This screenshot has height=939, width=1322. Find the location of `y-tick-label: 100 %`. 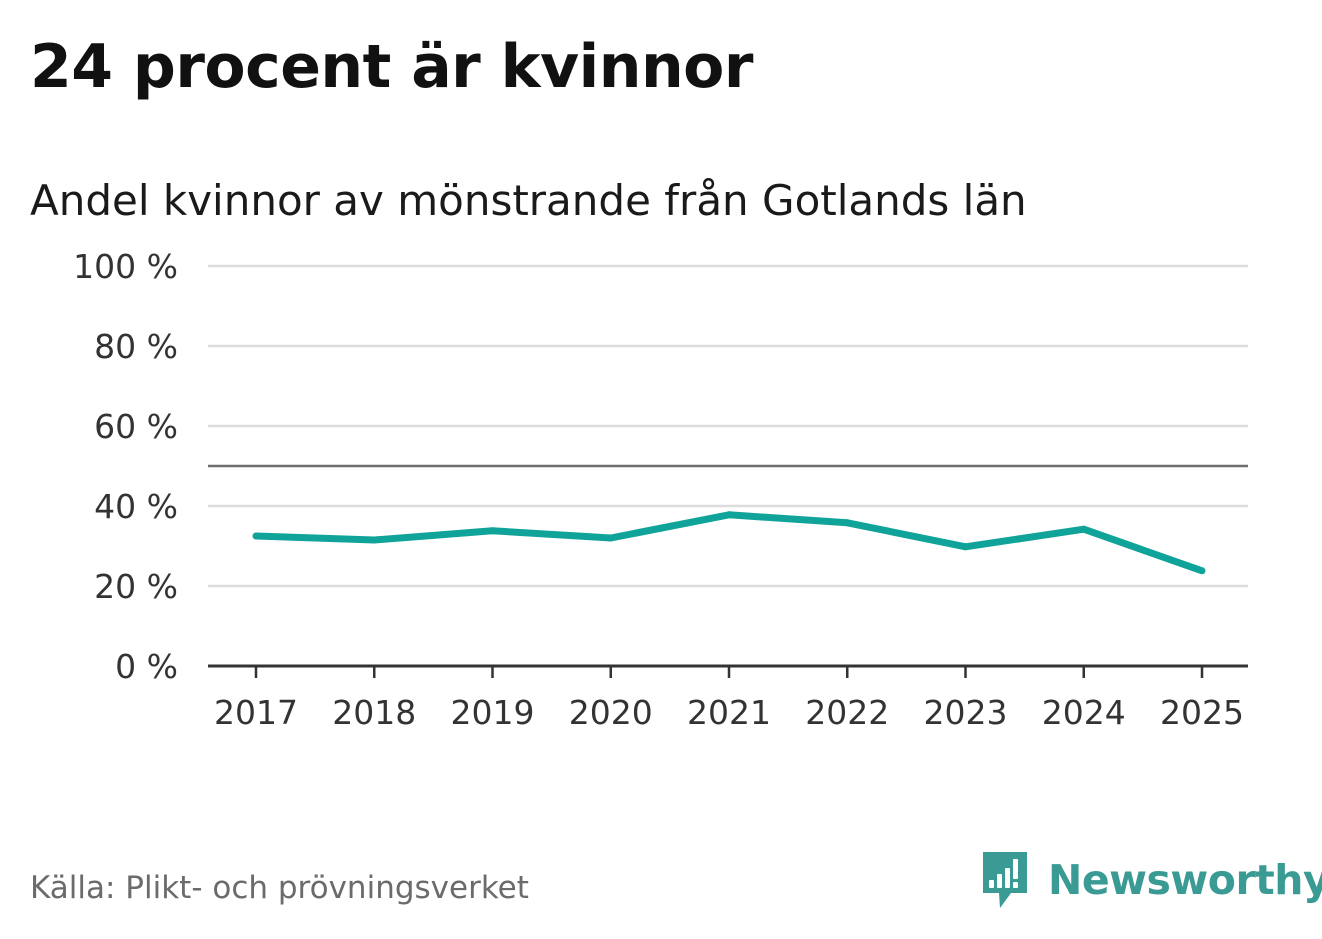

y-tick-label: 100 % is located at coordinates (125, 266).